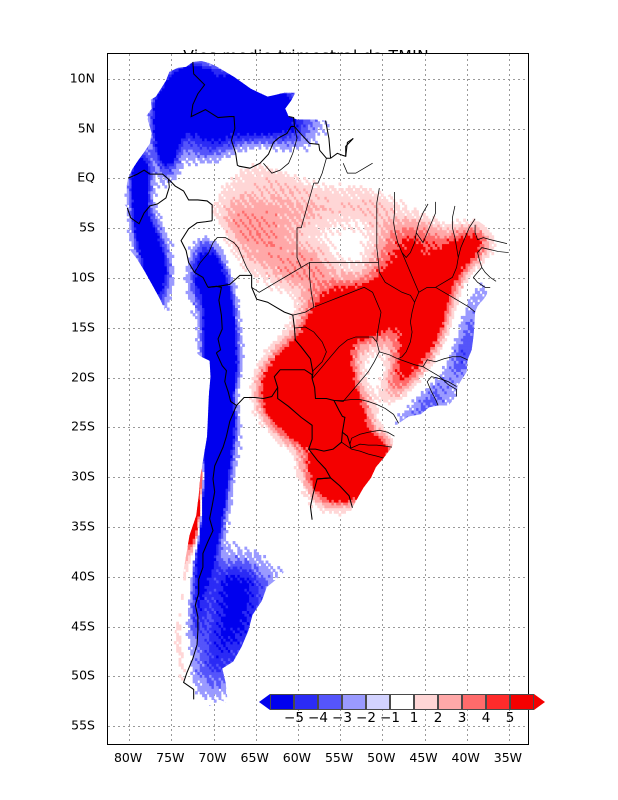  What do you see at coordinates (83, 526) in the screenshot?
I see `y-tick-label: 35S` at bounding box center [83, 526].